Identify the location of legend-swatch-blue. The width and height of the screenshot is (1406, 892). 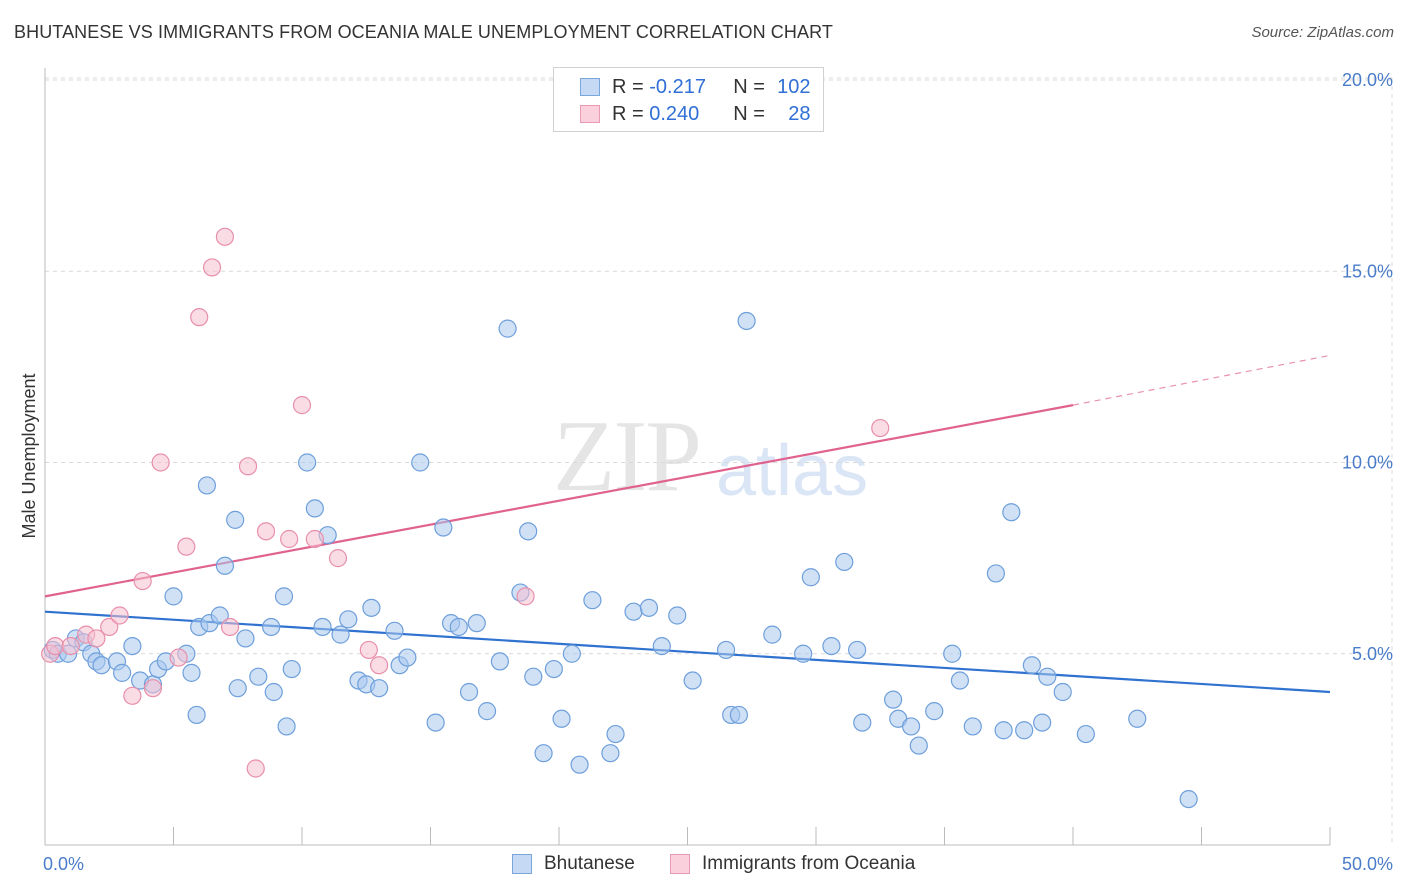
(590, 87).